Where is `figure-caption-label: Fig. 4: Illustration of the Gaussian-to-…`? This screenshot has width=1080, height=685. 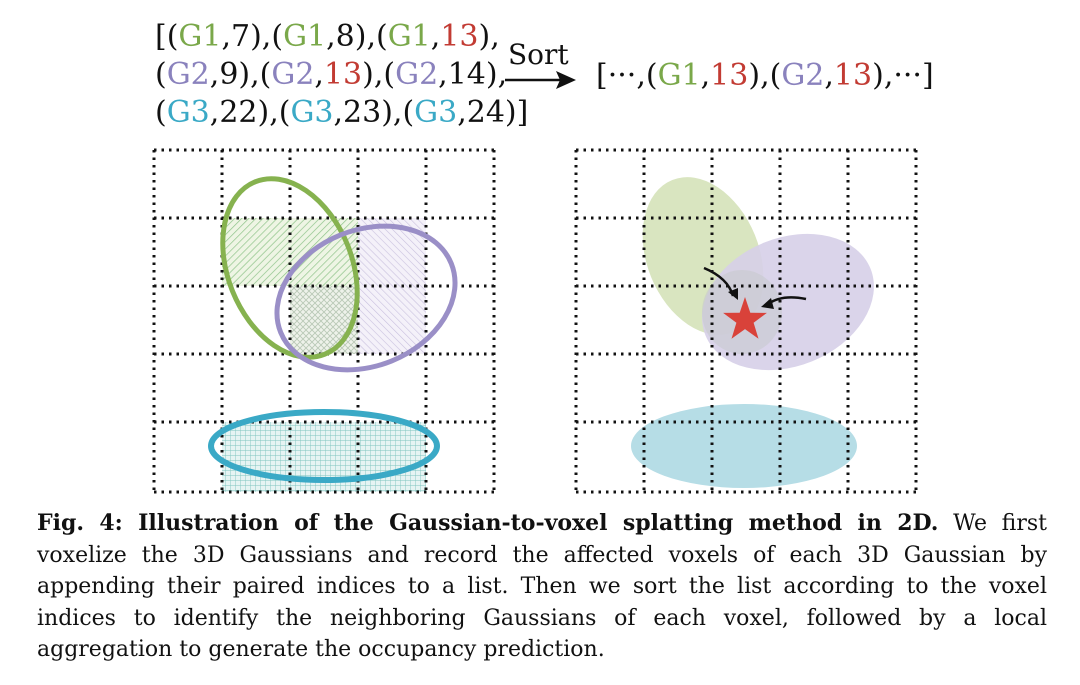
figure-caption-label: Fig. 4: Illustration of the Gaussian-to-… is located at coordinates (488, 523).